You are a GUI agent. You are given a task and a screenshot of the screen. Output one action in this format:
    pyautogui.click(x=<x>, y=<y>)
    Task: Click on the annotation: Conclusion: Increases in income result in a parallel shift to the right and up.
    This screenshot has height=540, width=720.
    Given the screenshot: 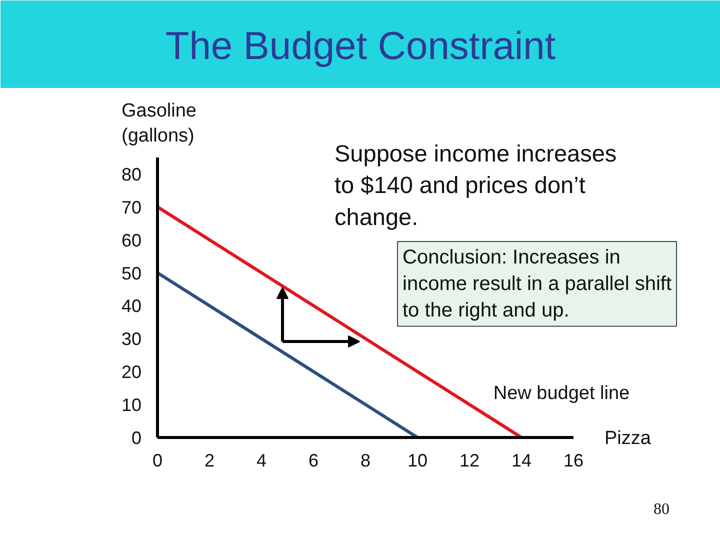 What is the action you would take?
    pyautogui.click(x=537, y=284)
    